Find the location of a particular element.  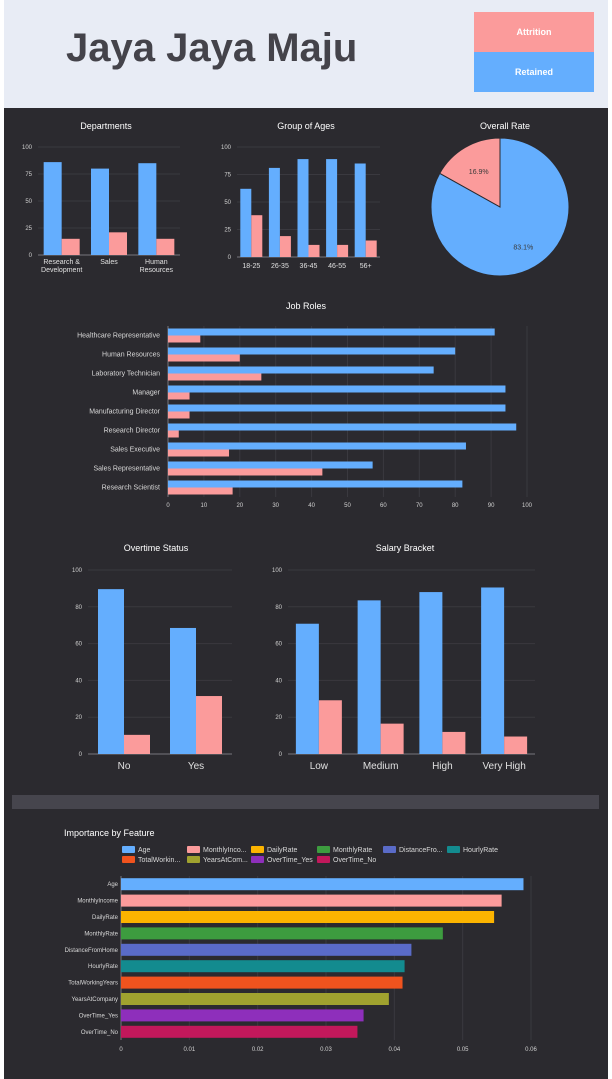

y-tick-label: Research Scientist is located at coordinates (131, 488).